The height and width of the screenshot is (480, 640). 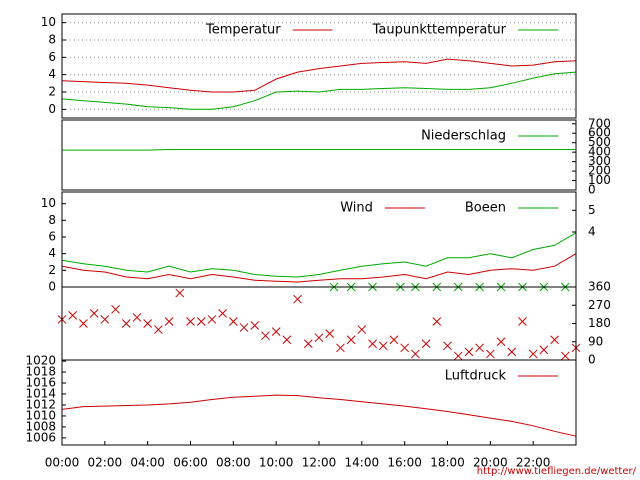 What do you see at coordinates (105, 463) in the screenshot?
I see `x-tick-label: 02:00` at bounding box center [105, 463].